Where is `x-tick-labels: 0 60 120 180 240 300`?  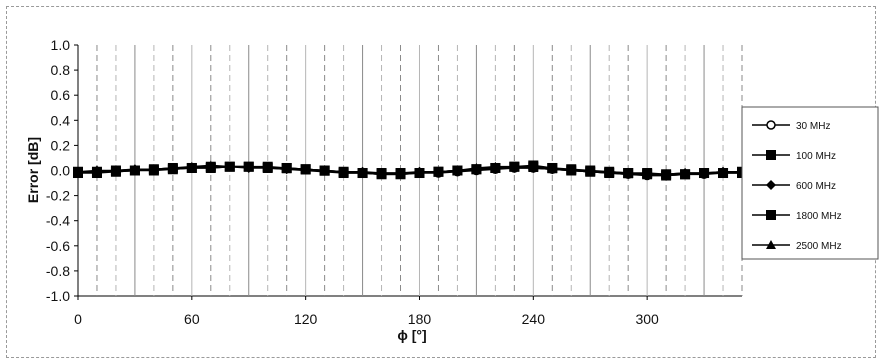 x-tick-labels: 0 60 120 180 240 300 is located at coordinates (366, 311).